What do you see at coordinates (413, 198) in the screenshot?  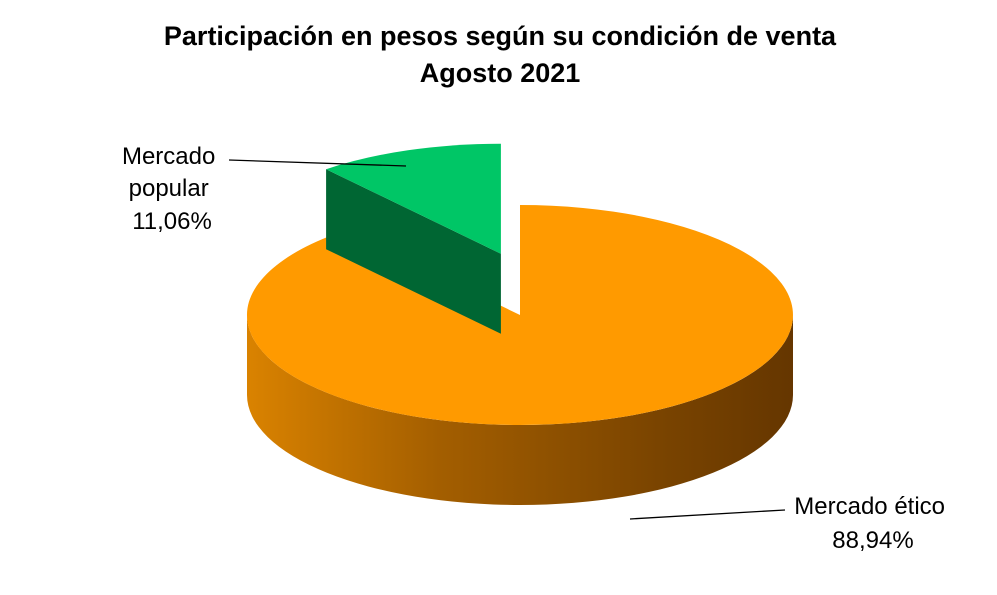 I see `slice-top-mercado-popular` at bounding box center [413, 198].